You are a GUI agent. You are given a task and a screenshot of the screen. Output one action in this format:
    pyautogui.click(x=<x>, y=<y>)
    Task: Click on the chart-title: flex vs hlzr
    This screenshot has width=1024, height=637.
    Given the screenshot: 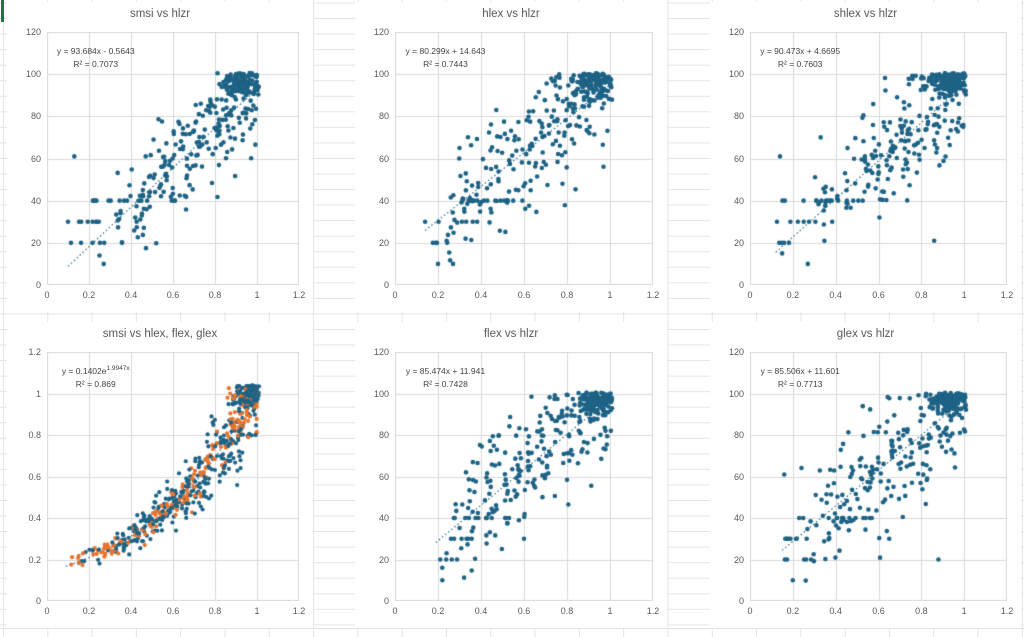 What is the action you would take?
    pyautogui.click(x=511, y=334)
    